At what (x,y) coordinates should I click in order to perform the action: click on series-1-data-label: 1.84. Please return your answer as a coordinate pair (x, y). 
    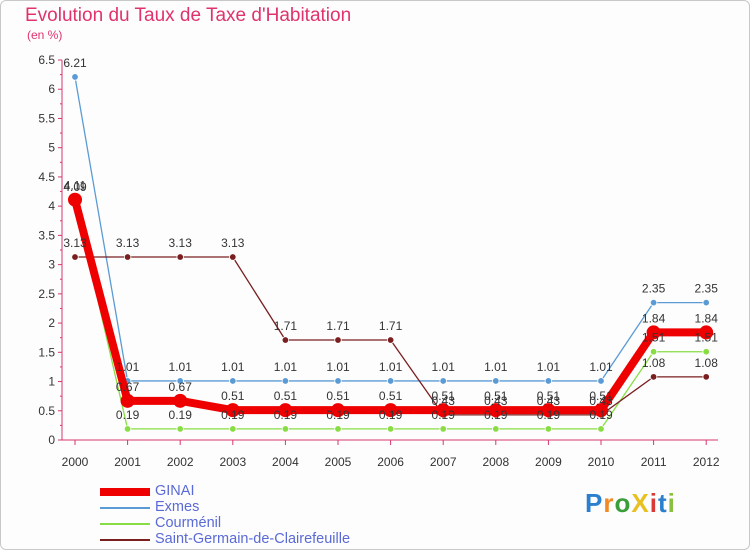
    Looking at the image, I should click on (707, 318).